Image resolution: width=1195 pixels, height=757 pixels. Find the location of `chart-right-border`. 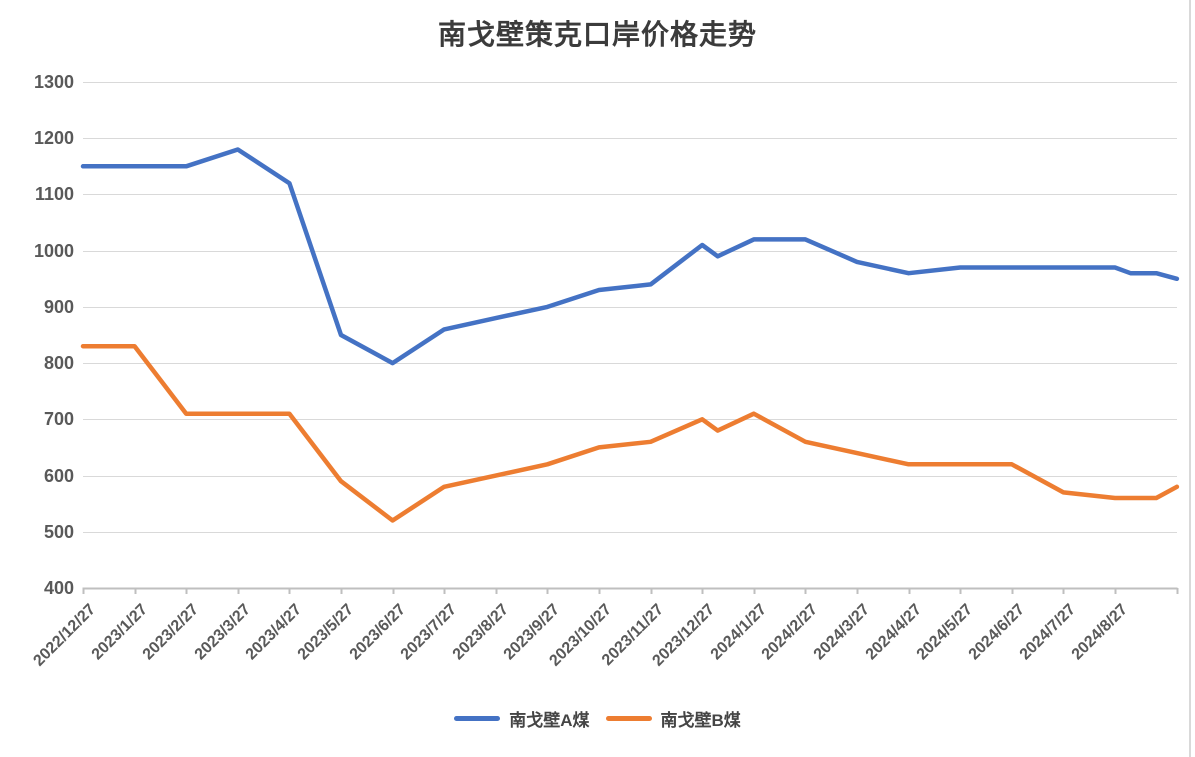

chart-right-border is located at coordinates (1190, 378).